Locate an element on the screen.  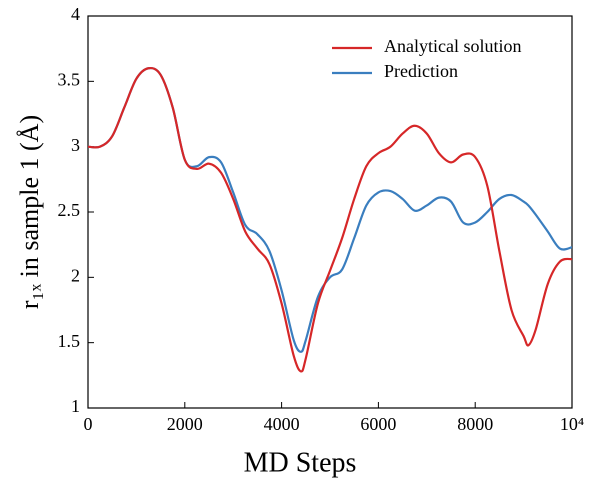
y-axis-label: r₁ₓ in sample 1 (Å) is located at coordinates (29, 212).